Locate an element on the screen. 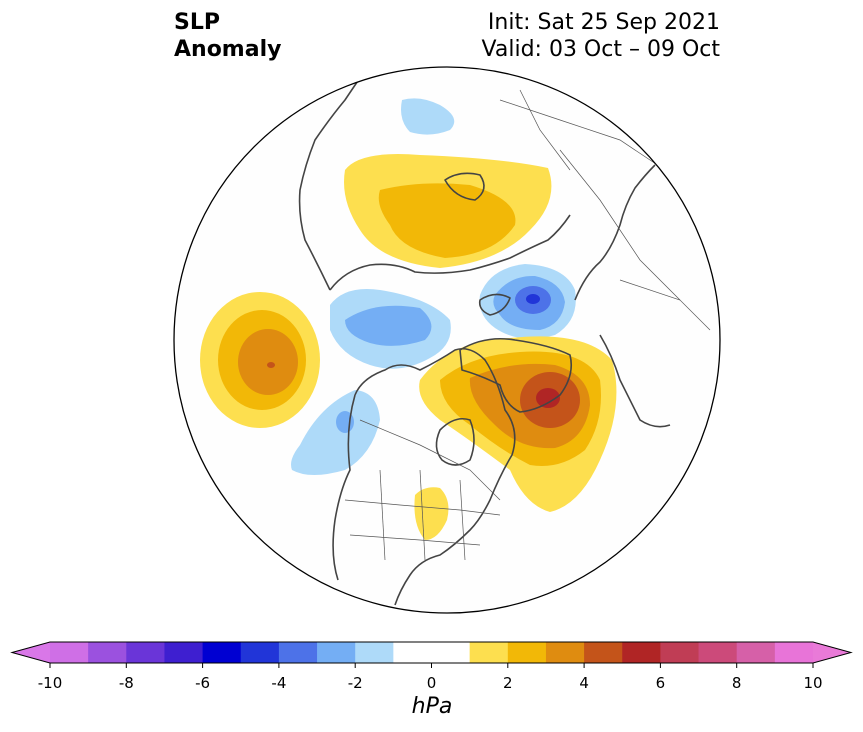  colorbar-tick-label: -2 is located at coordinates (355, 683).